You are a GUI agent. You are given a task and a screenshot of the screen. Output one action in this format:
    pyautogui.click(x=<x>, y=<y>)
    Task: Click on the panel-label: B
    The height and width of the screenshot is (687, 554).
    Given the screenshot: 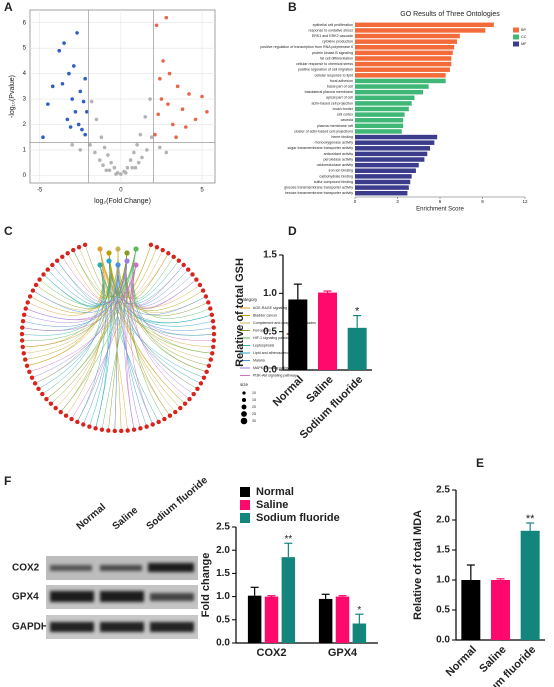 What is the action you would take?
    pyautogui.click(x=292, y=7)
    